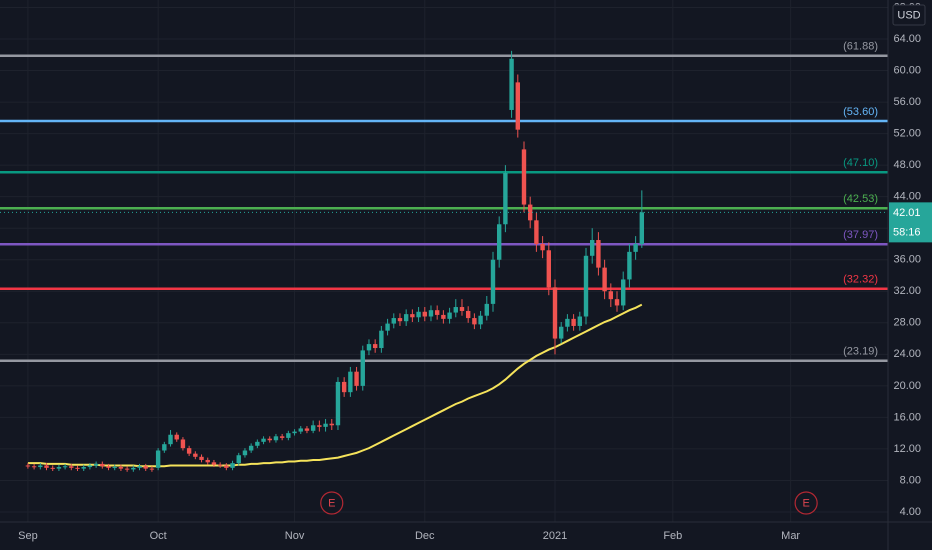 The width and height of the screenshot is (932, 550). Describe the element at coordinates (907, 260) in the screenshot. I see `y-tick-label: 36.00` at that location.